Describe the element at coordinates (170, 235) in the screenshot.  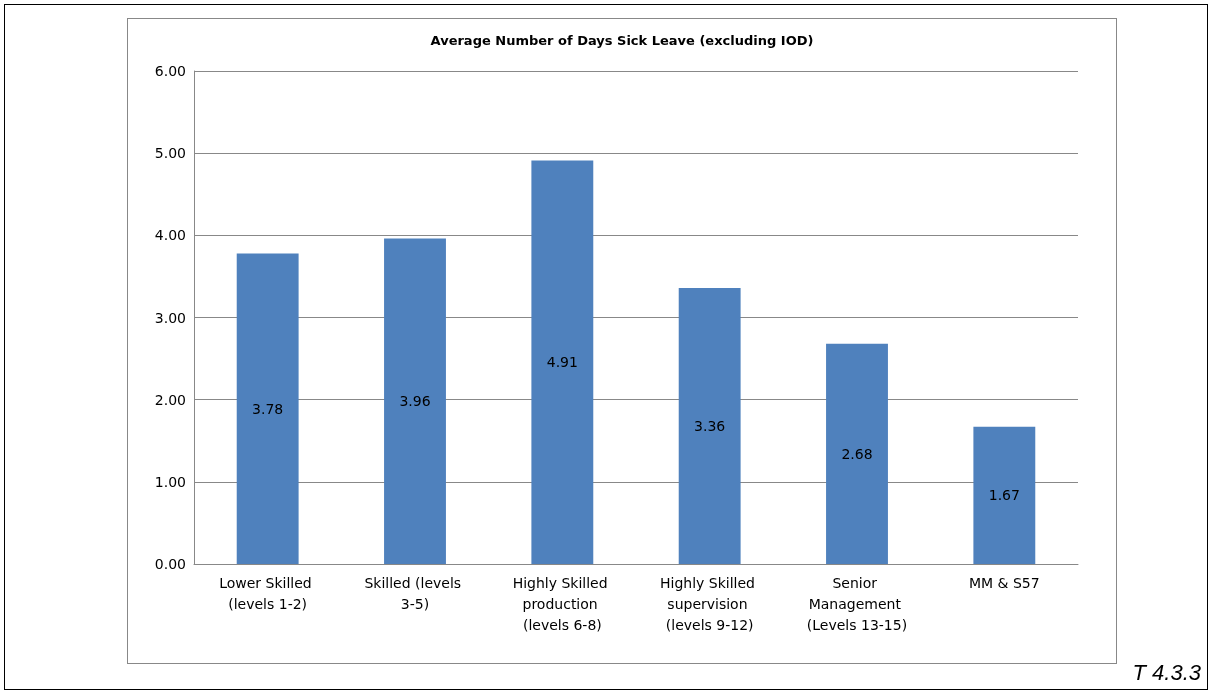
I see `y-tick-label: 4.00` at that location.